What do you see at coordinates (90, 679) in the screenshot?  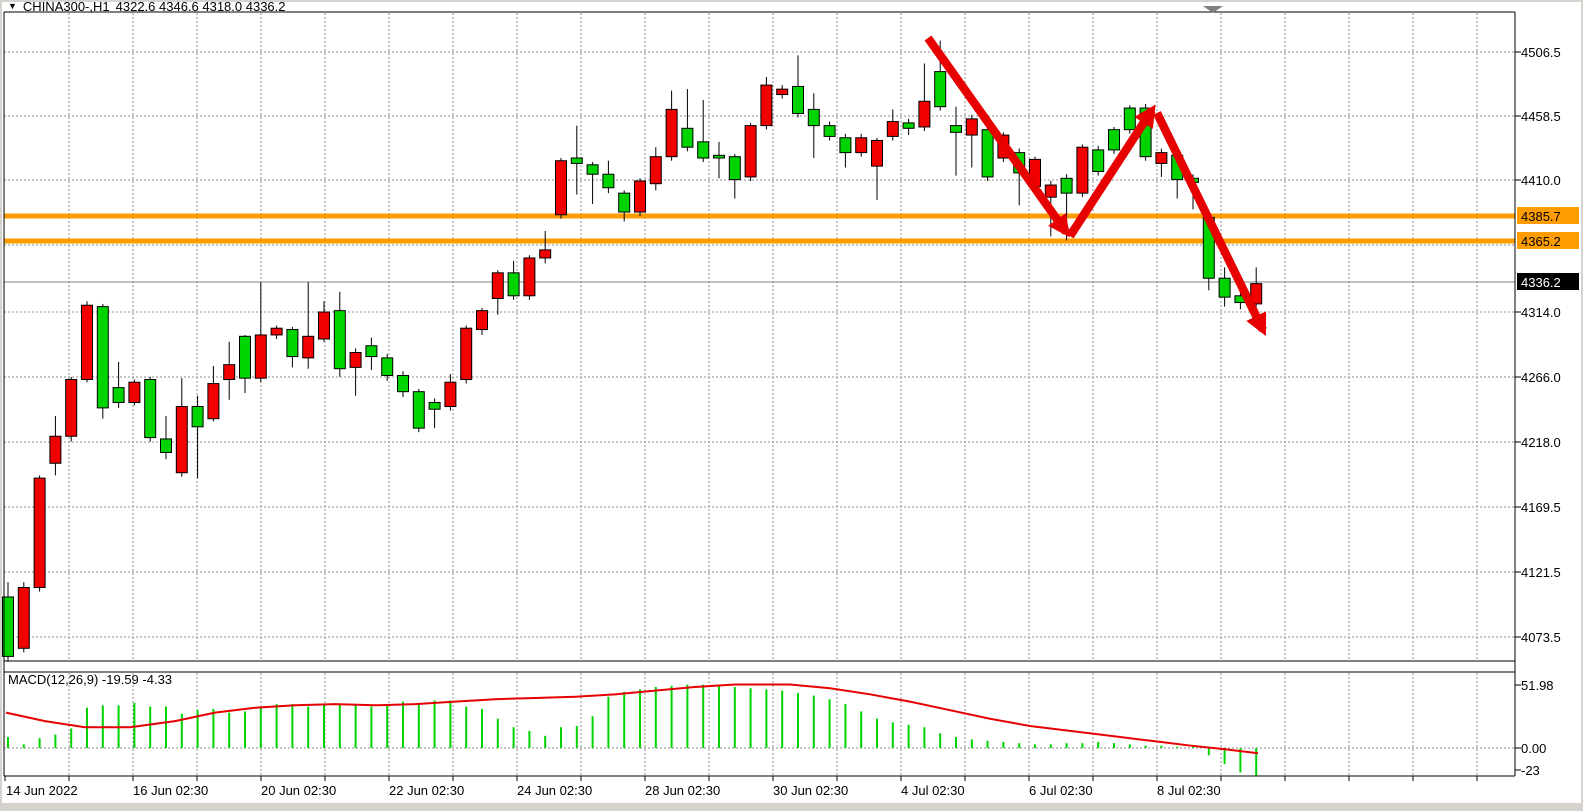 I see `macd-indicator-label: MACD(12,26,9) -19.59 -4.33` at bounding box center [90, 679].